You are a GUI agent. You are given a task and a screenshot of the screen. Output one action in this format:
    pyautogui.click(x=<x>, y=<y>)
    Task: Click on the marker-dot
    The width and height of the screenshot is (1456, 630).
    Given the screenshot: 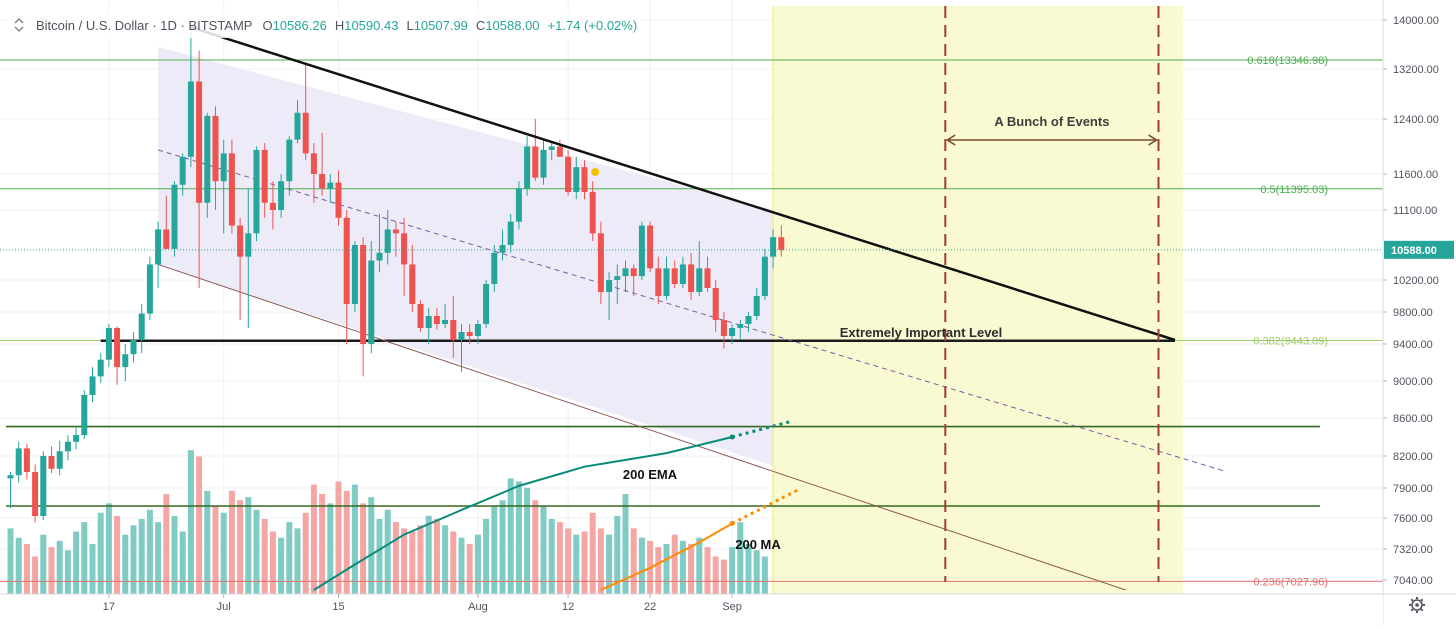 What is the action you would take?
    pyautogui.click(x=595, y=171)
    